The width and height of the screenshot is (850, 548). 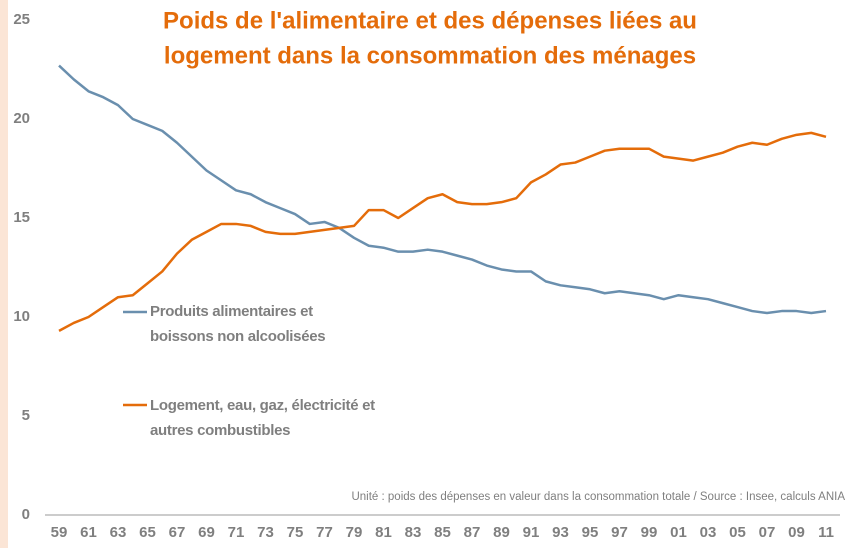 What do you see at coordinates (383, 532) in the screenshot?
I see `x-tick-label: 81` at bounding box center [383, 532].